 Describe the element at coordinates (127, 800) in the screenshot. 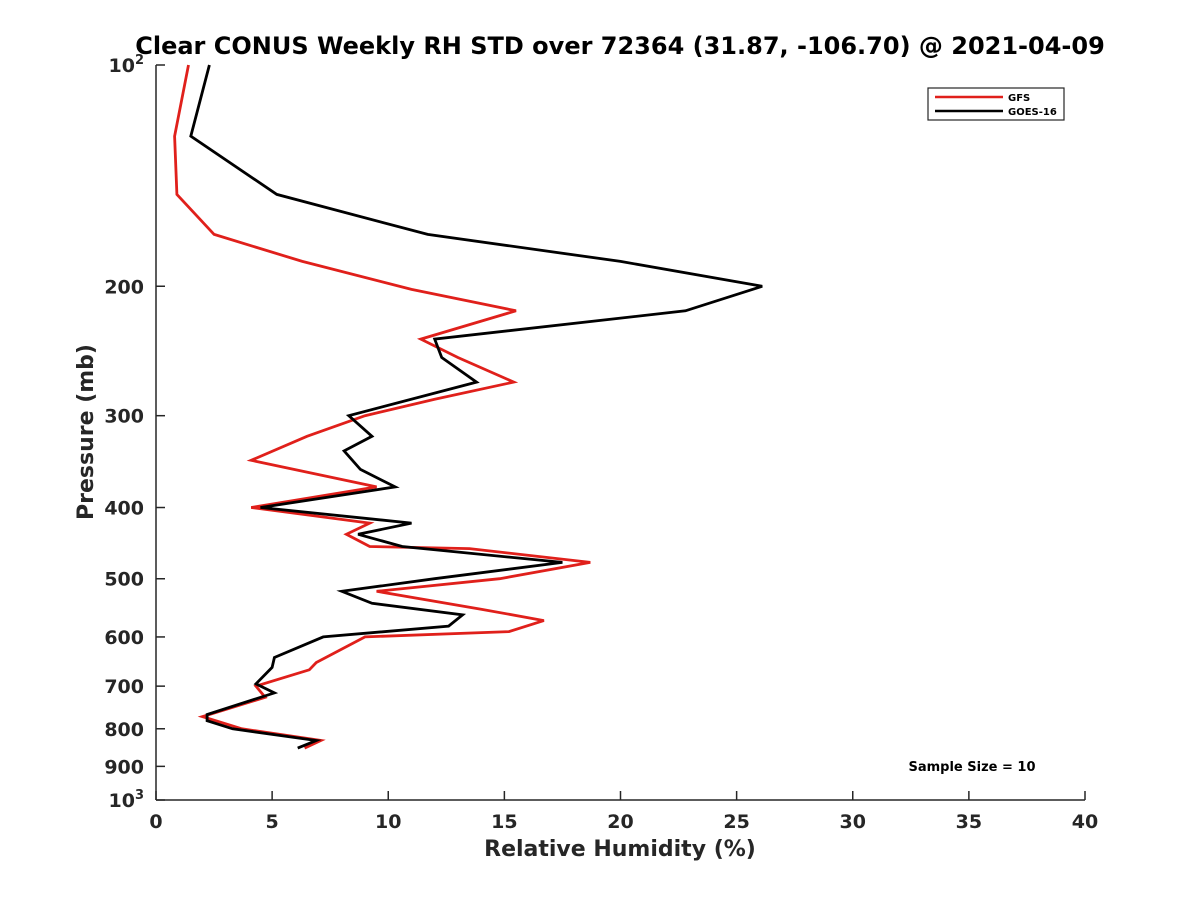

I see `y-tick-label: 10³` at that location.